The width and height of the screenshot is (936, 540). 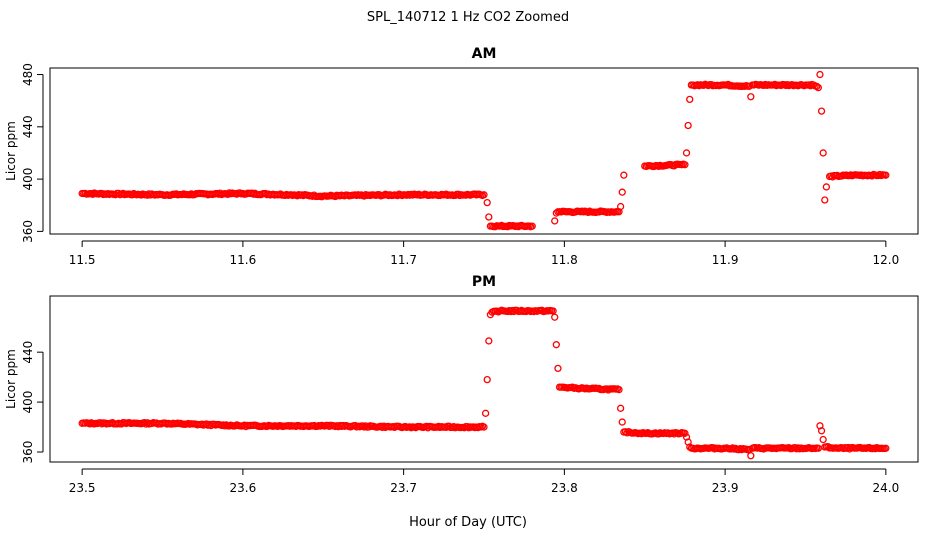 What do you see at coordinates (564, 260) in the screenshot?
I see `am-x-tick-label: 11.8` at bounding box center [564, 260].